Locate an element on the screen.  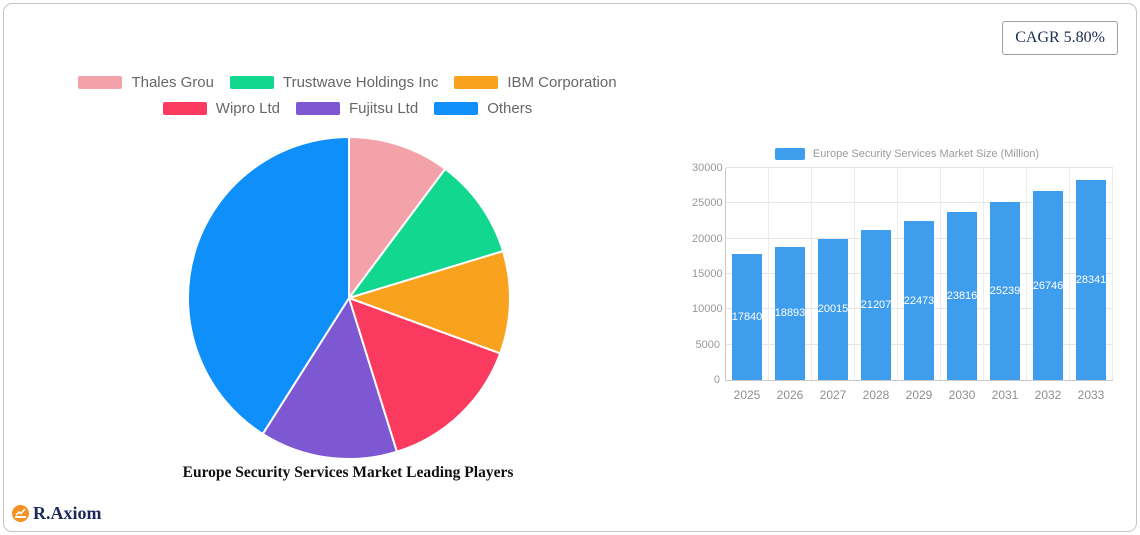
bar-2033: 28341 is located at coordinates (1091, 279).